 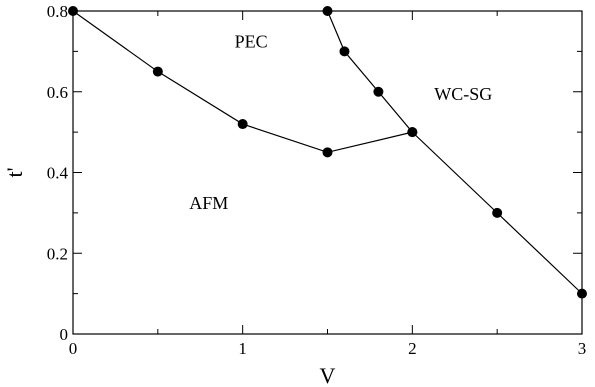 I want to click on y-axis-title: t', so click(x=14, y=172).